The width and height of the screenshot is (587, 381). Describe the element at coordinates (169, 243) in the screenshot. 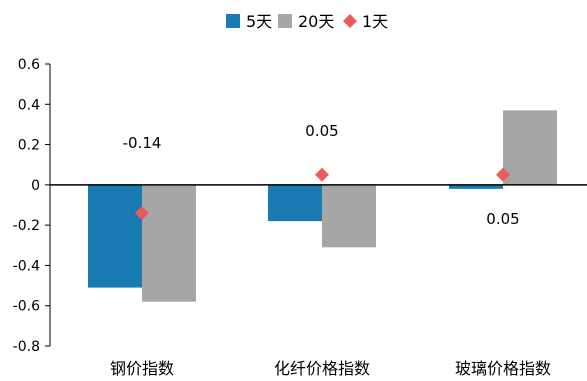

I see `bar-20天-钢价指数` at that location.